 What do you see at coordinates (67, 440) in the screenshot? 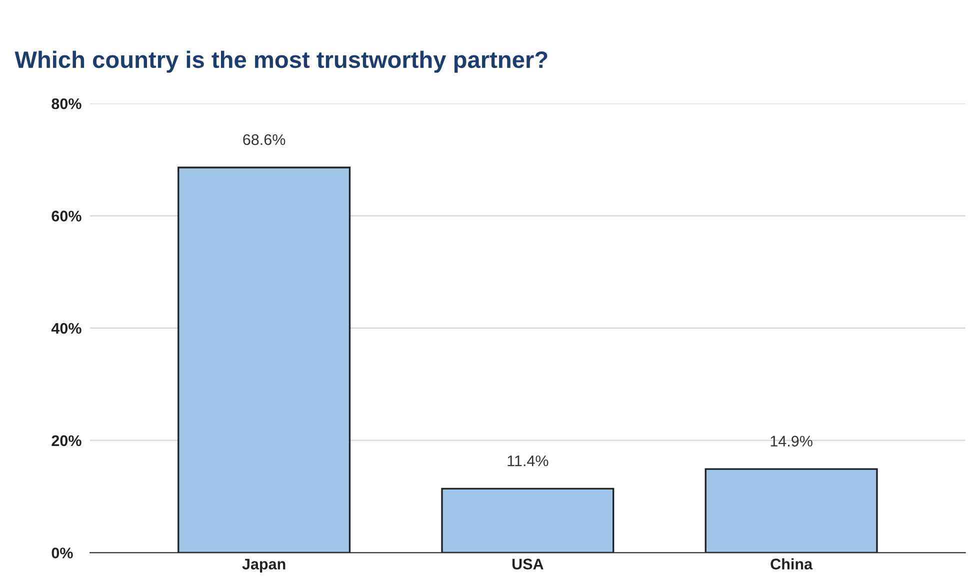
I see `y-tick-label: 20%` at bounding box center [67, 440].